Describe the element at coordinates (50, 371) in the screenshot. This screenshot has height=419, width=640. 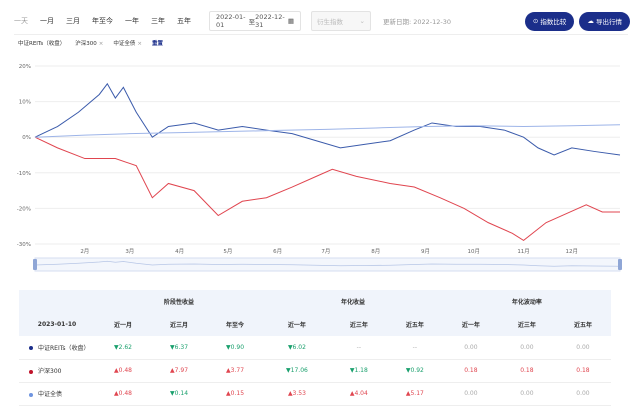
I see `row-label: 沪深300` at that location.